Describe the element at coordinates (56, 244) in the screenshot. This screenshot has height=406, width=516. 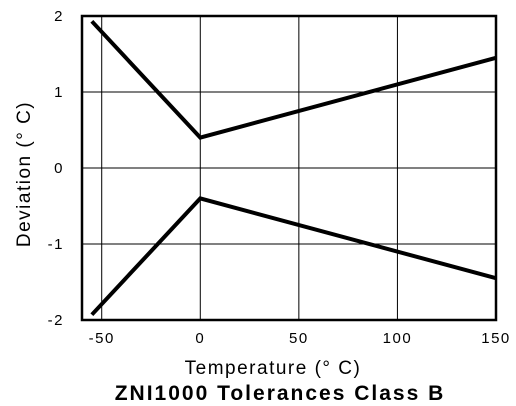
I see `y-tick-label: -1` at that location.